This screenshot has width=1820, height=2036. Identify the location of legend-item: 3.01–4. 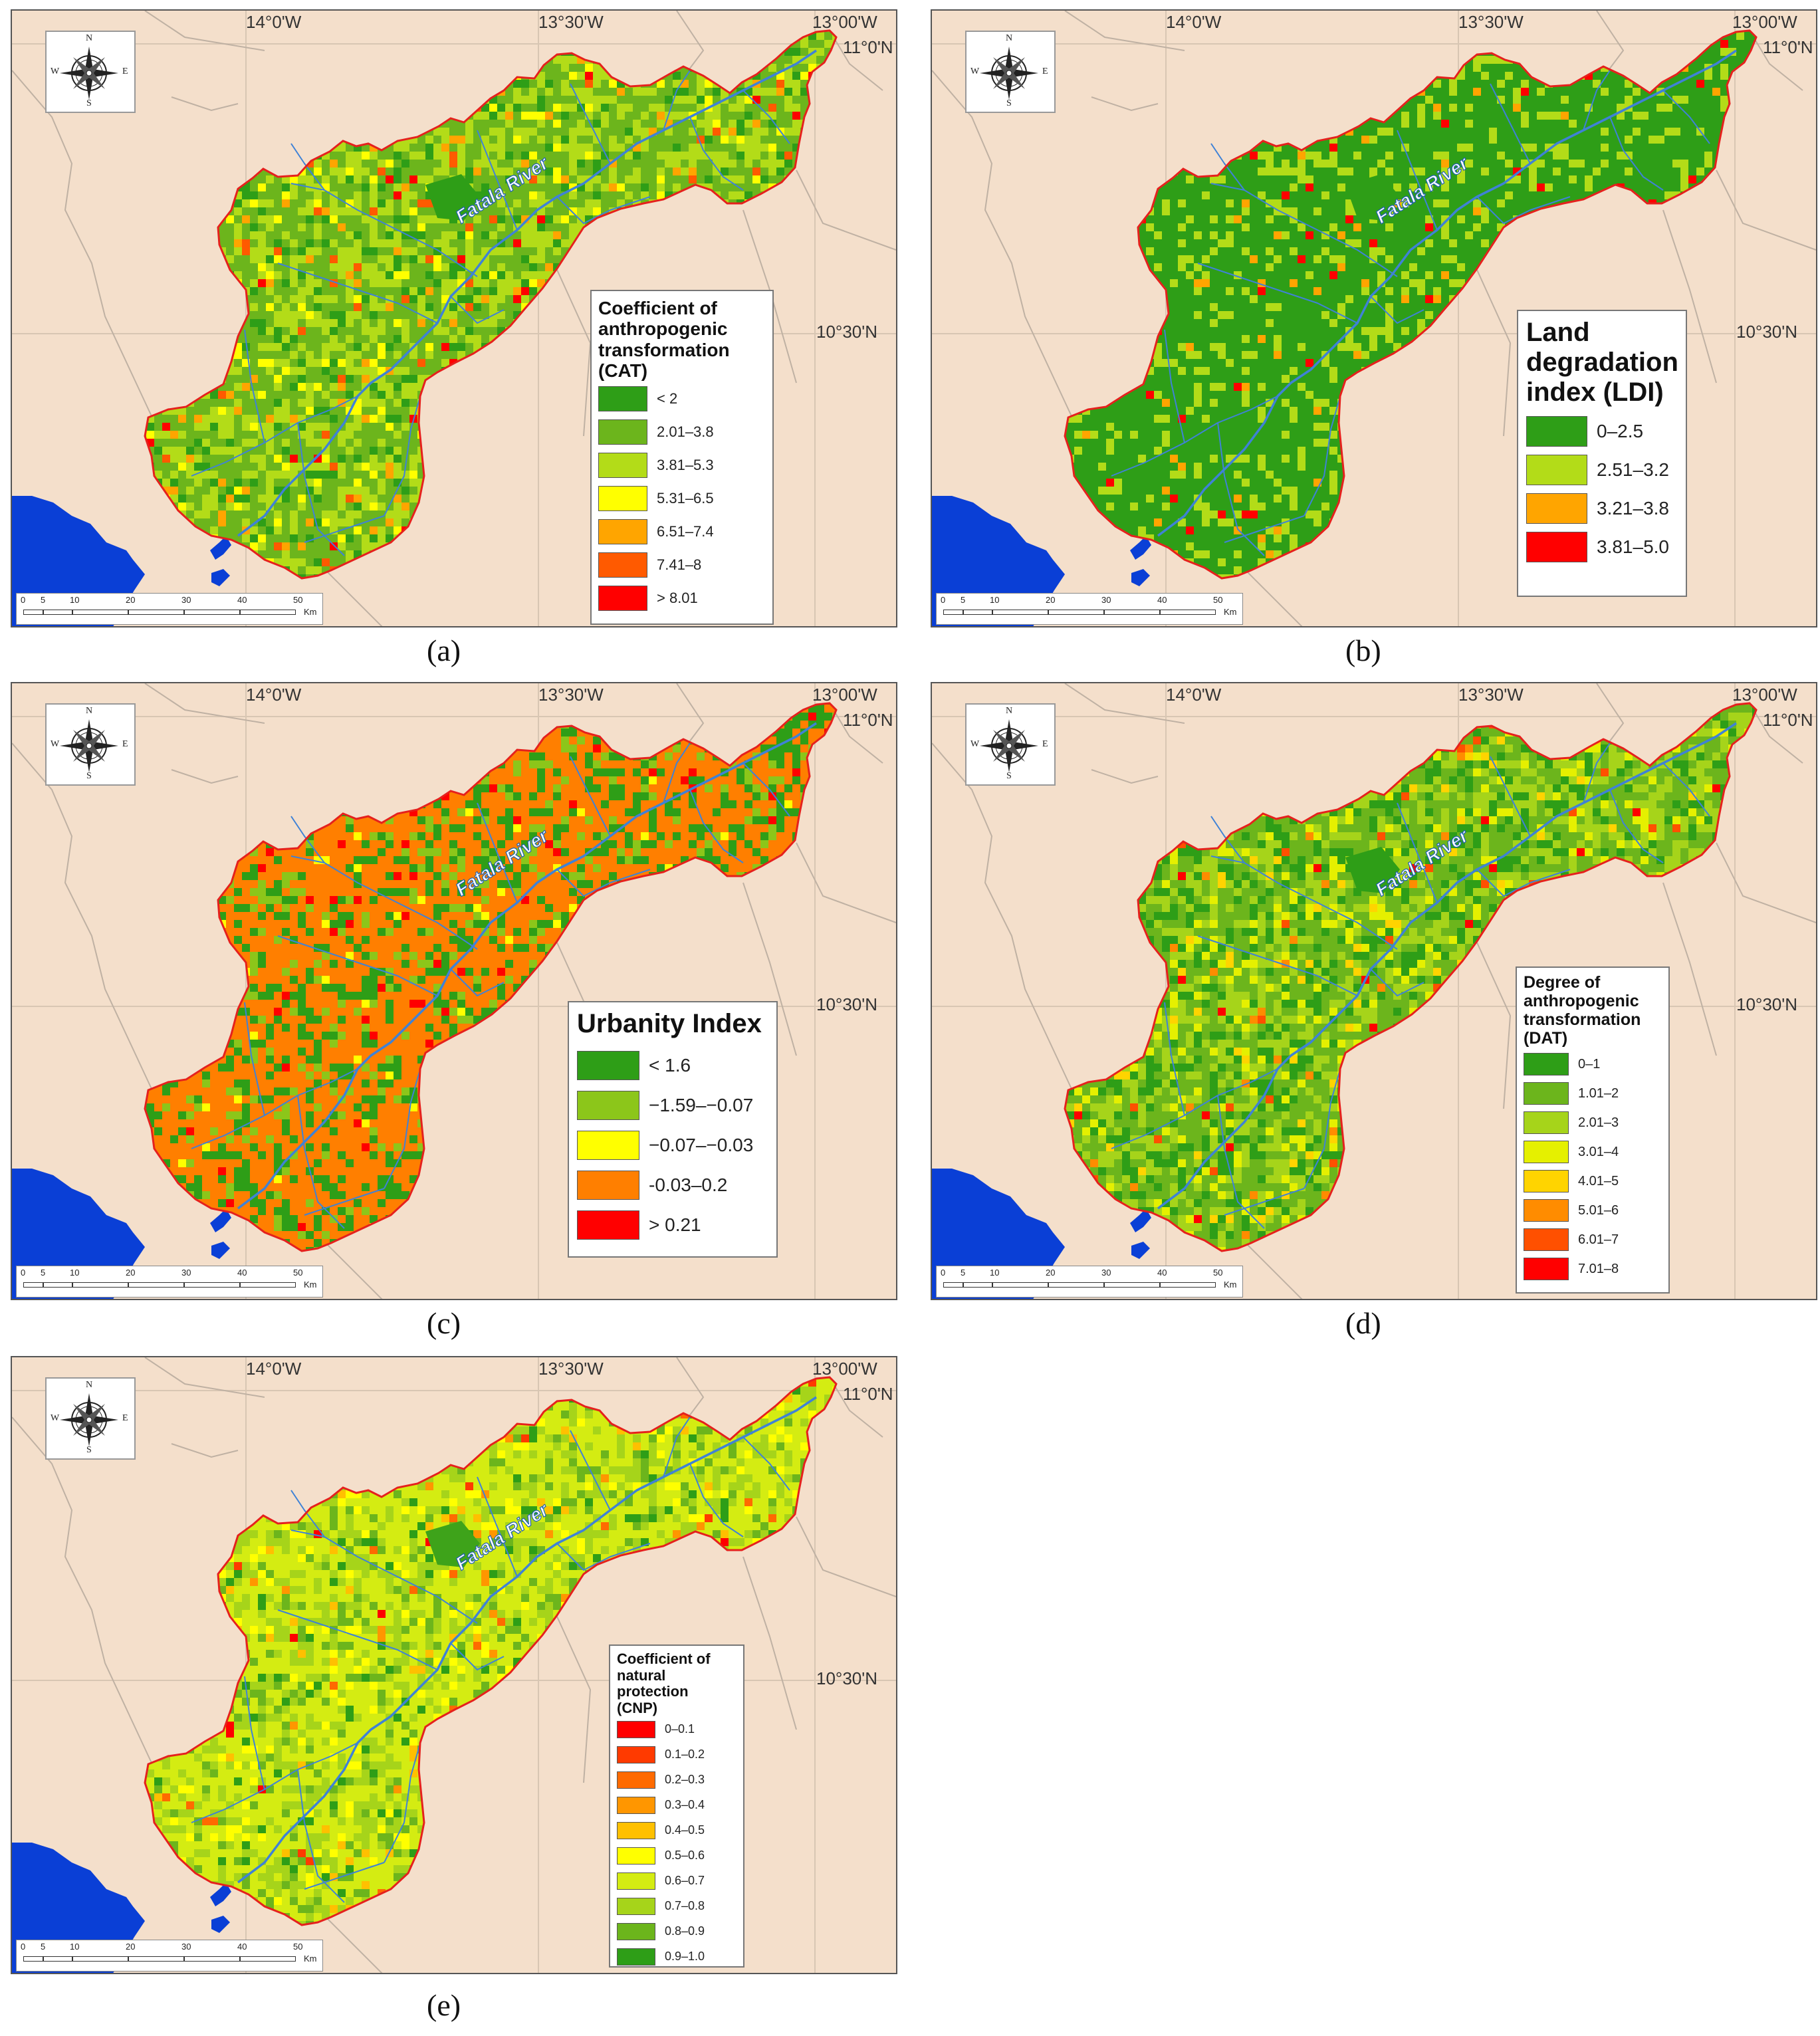
(1593, 1152).